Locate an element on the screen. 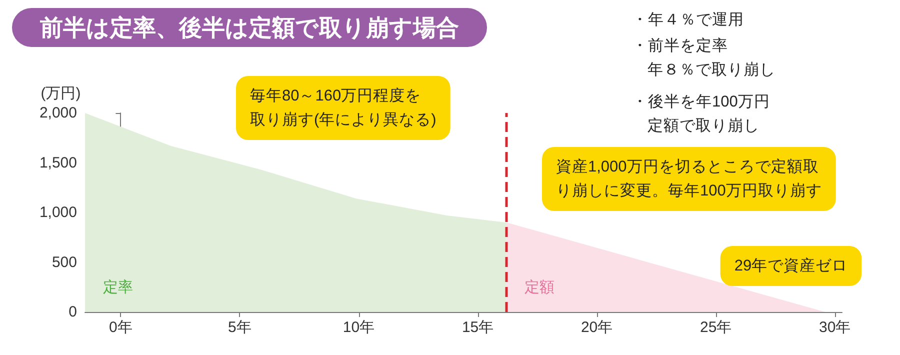  annotation: ・後半を年100万円定額で取り崩し is located at coordinates (701, 113).